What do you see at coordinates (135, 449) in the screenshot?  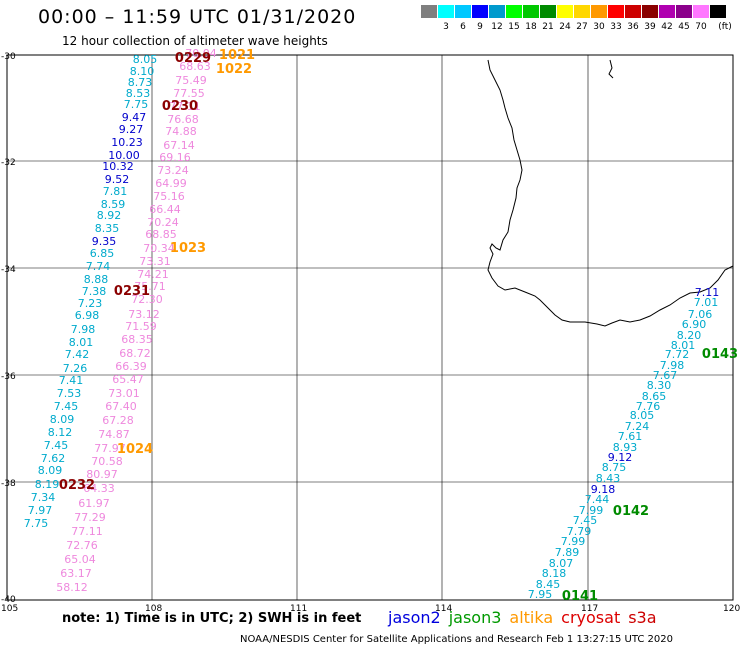 I see `pass-time-label: 1024` at bounding box center [135, 449].